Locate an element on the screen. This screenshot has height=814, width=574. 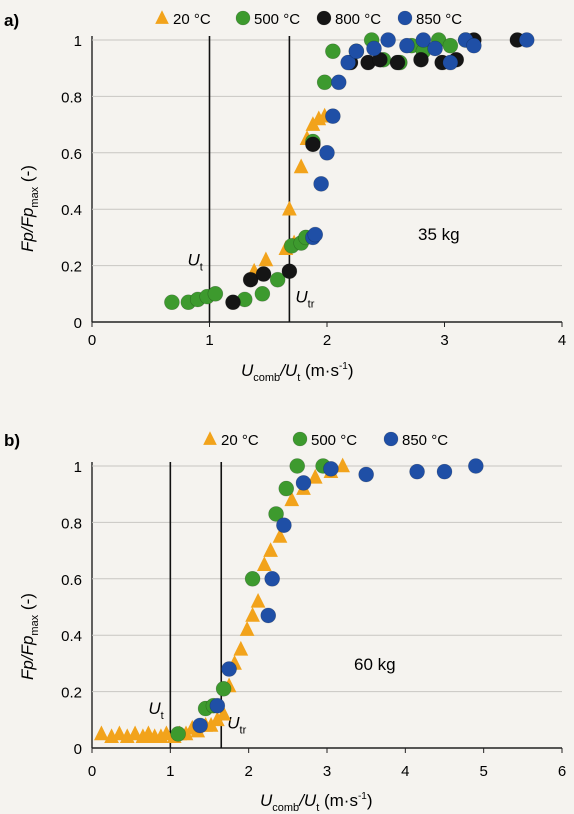
panel-a-x-ticks: 0 1 2 3 4 is located at coordinates (327, 335).